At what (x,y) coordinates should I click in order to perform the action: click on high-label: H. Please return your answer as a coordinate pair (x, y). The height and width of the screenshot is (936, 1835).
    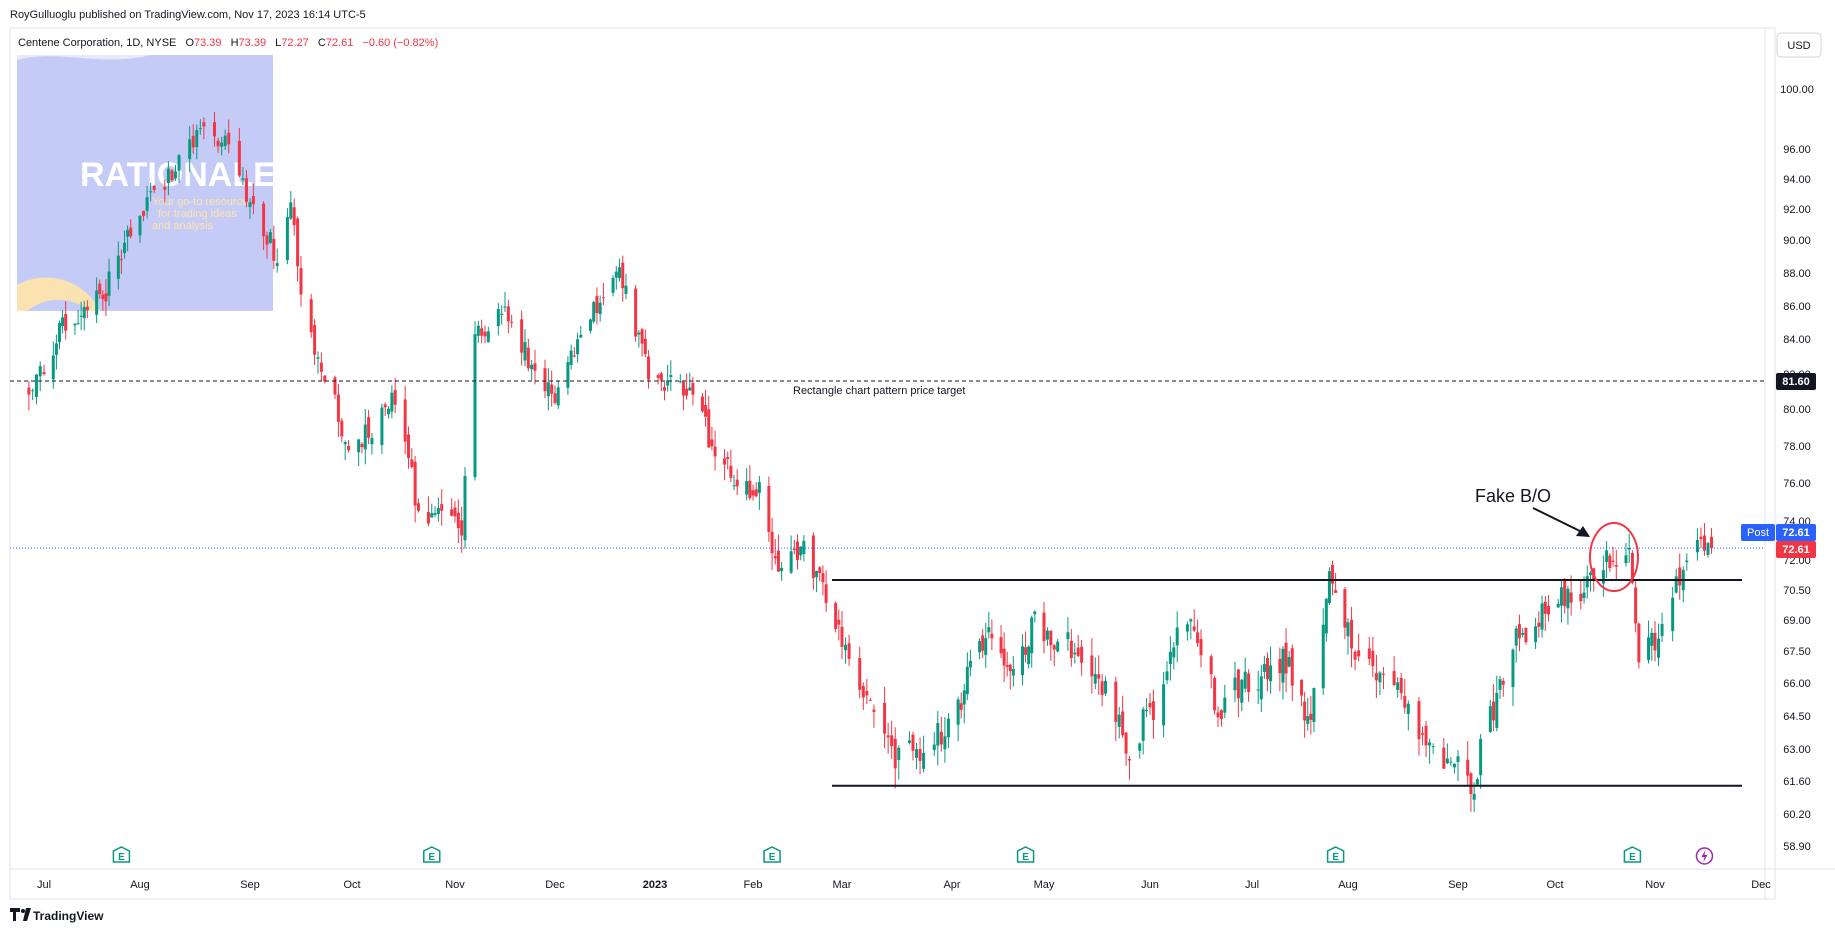
    Looking at the image, I should click on (235, 43).